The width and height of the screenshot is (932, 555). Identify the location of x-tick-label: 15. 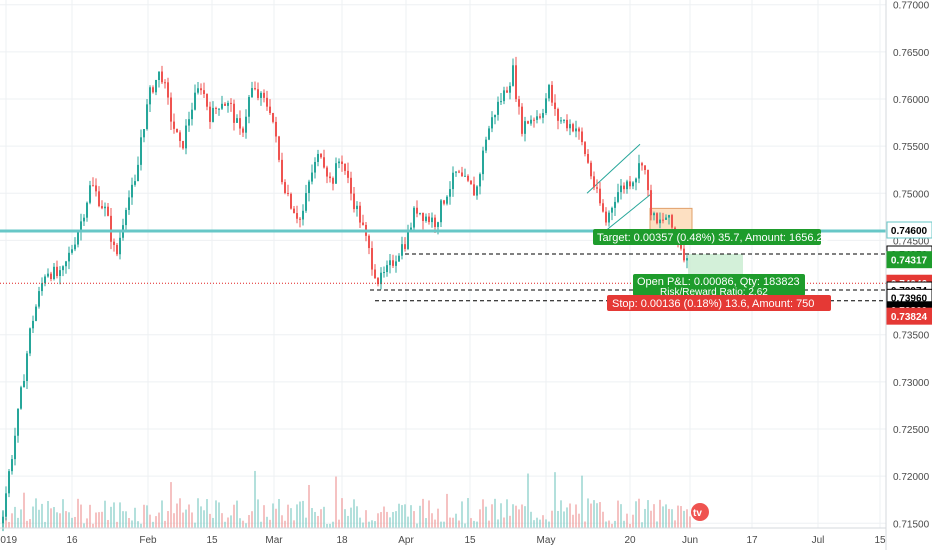
(880, 540).